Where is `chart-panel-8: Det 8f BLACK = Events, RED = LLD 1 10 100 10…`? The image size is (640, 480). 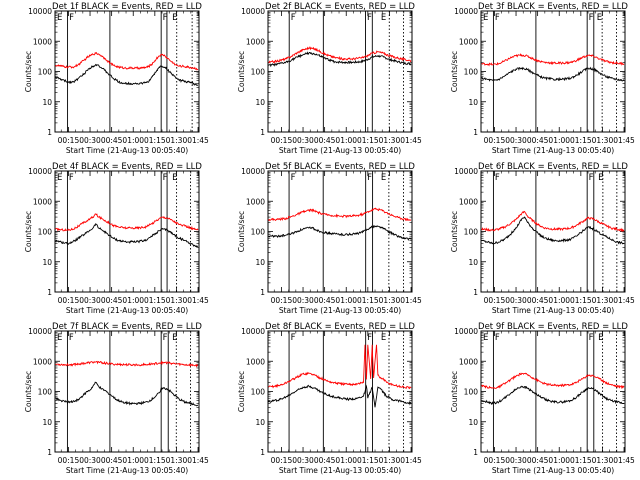 chart-panel-8: Det 8f BLACK = Events, RED = LLD 1 10 100 10… is located at coordinates (329, 398).